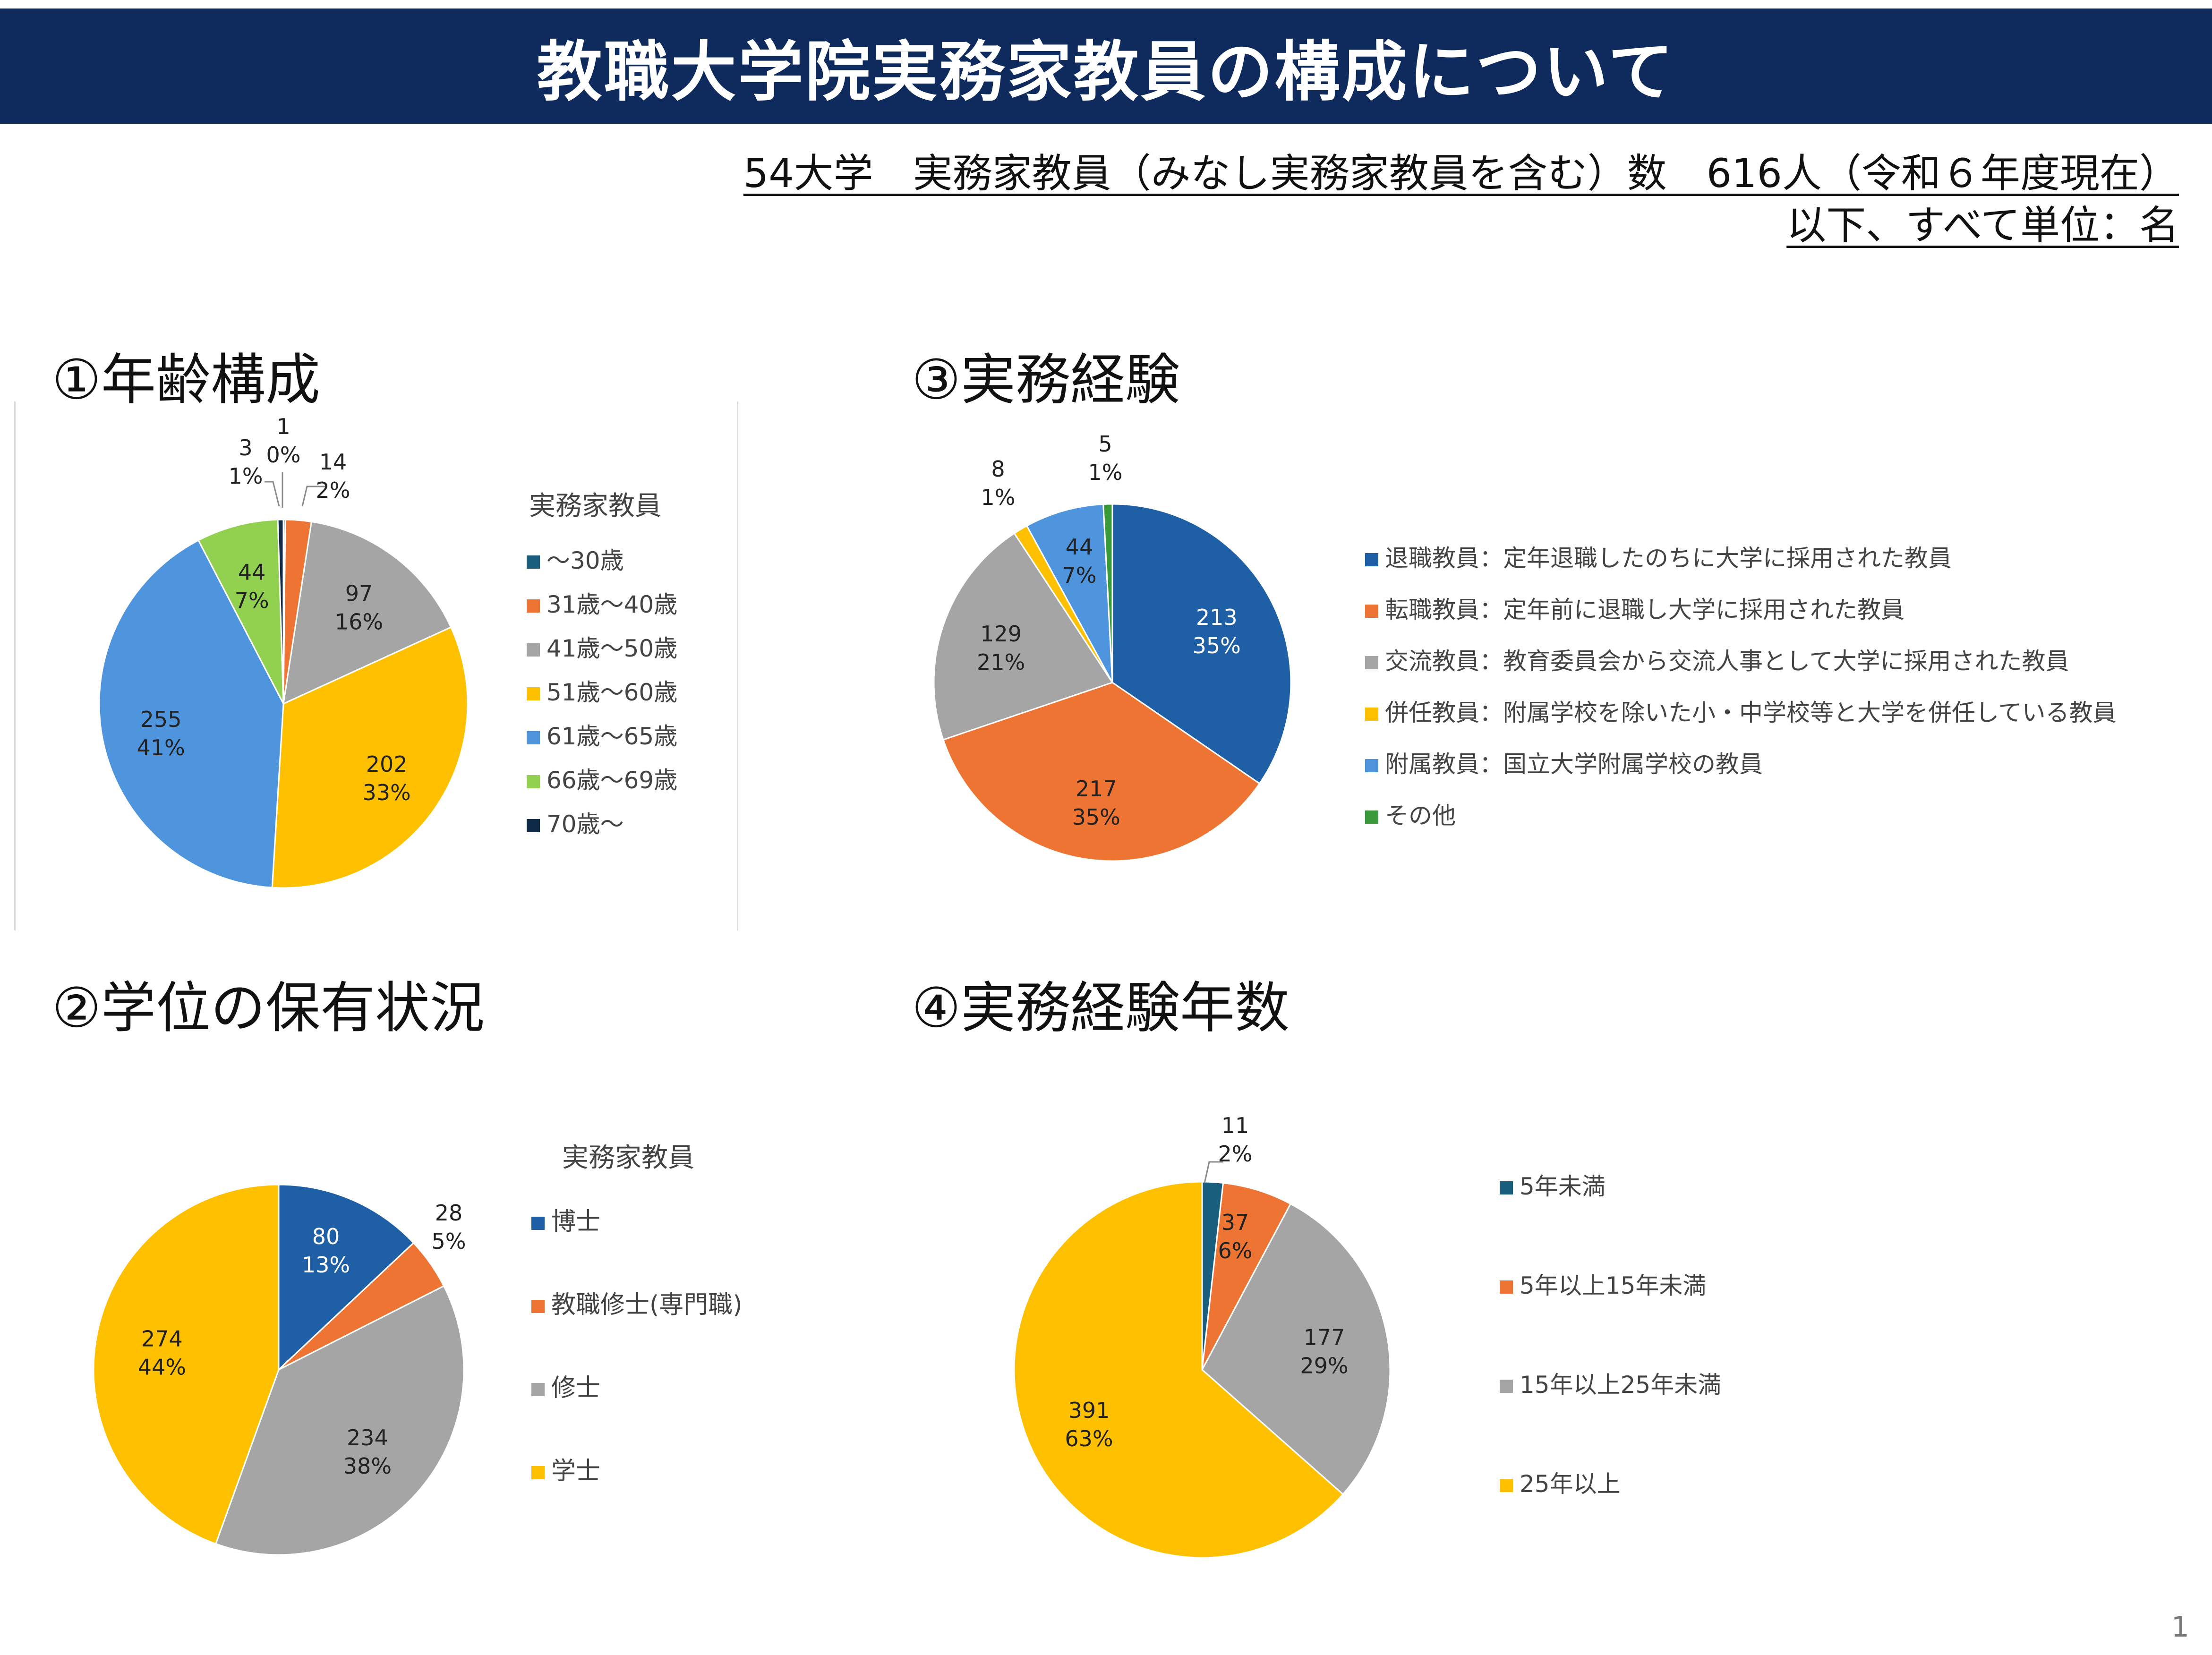  Describe the element at coordinates (1089, 1438) in the screenshot. I see `years-percent-label-3: 63%` at that location.